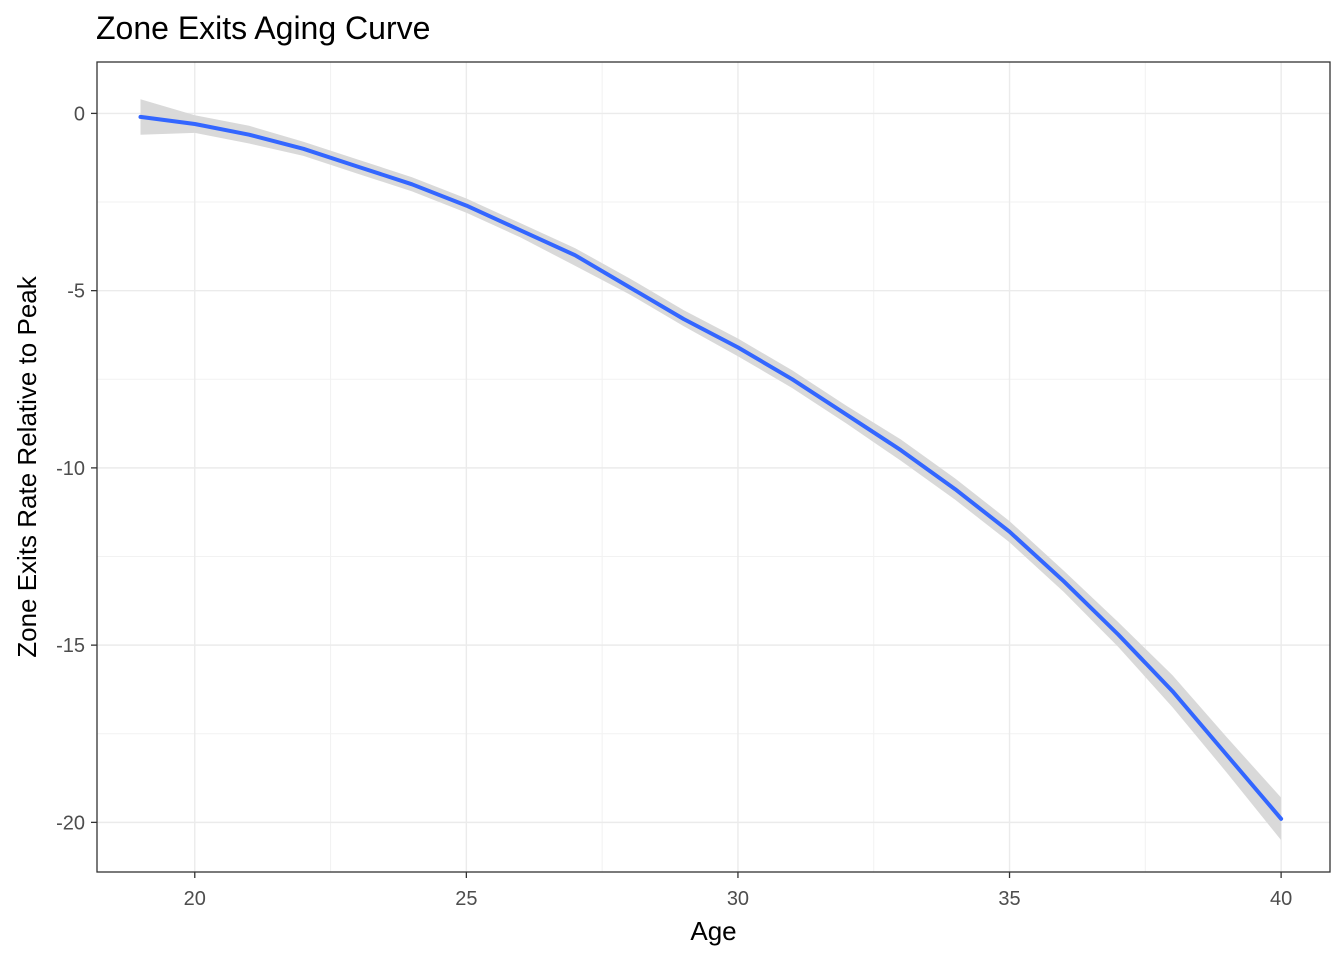  What do you see at coordinates (195, 899) in the screenshot?
I see `x-tick-label: 20` at bounding box center [195, 899].